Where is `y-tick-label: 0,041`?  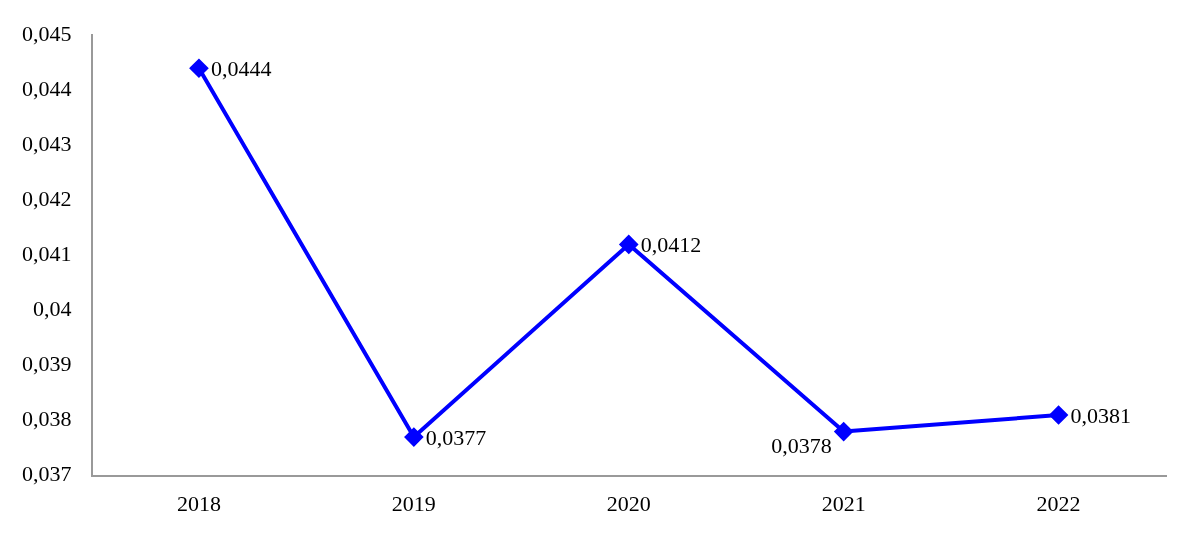 y-tick-label: 0,041 is located at coordinates (47, 254).